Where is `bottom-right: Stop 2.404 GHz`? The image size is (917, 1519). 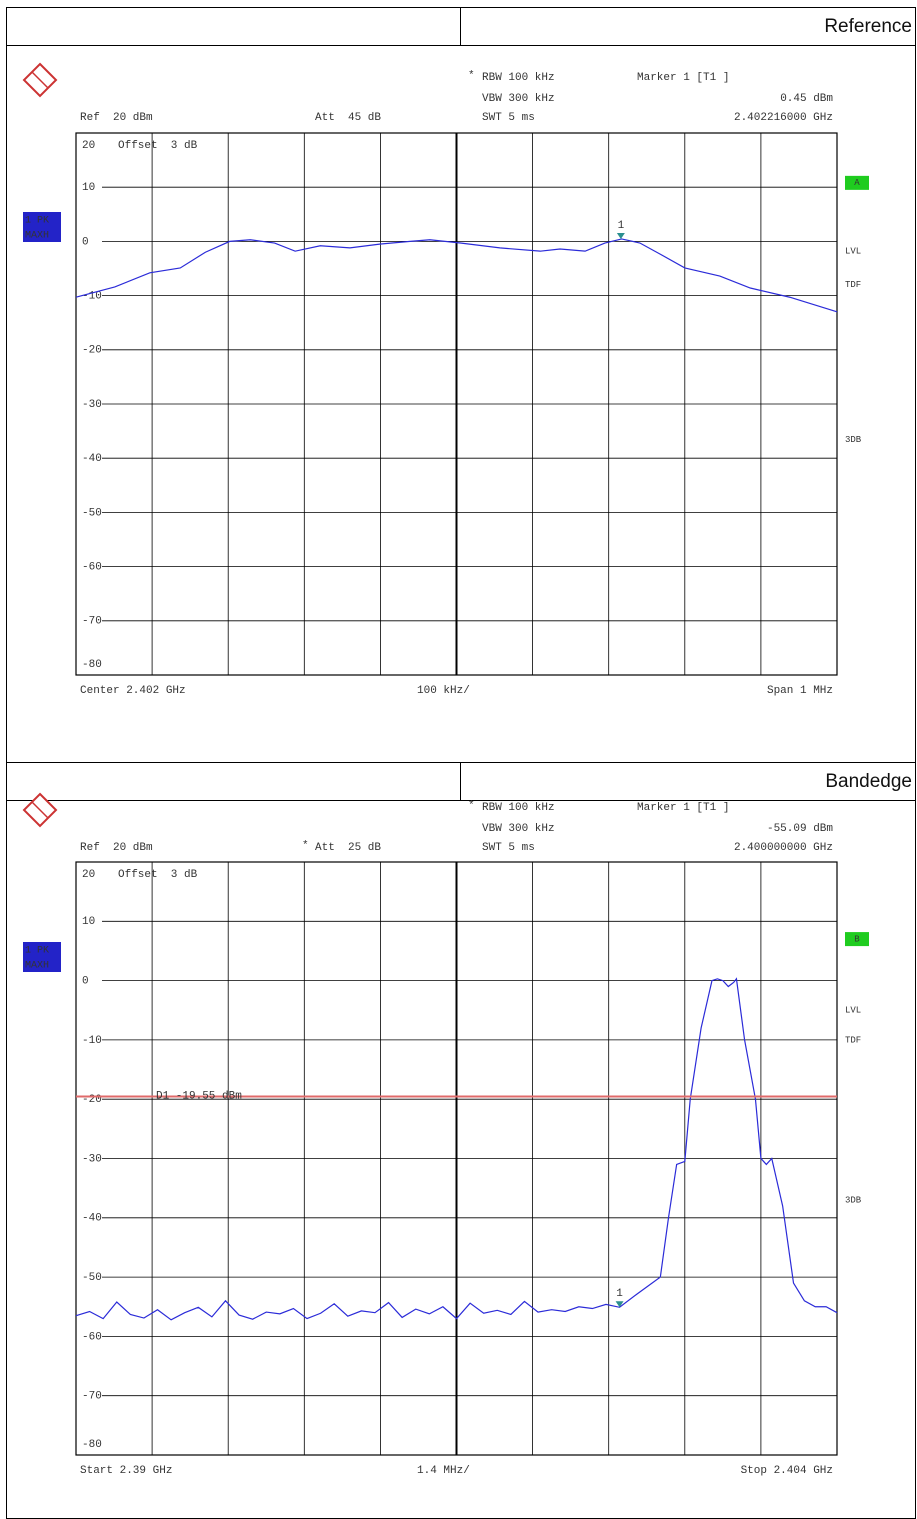 bottom-right: Stop 2.404 GHz is located at coordinates (787, 1471).